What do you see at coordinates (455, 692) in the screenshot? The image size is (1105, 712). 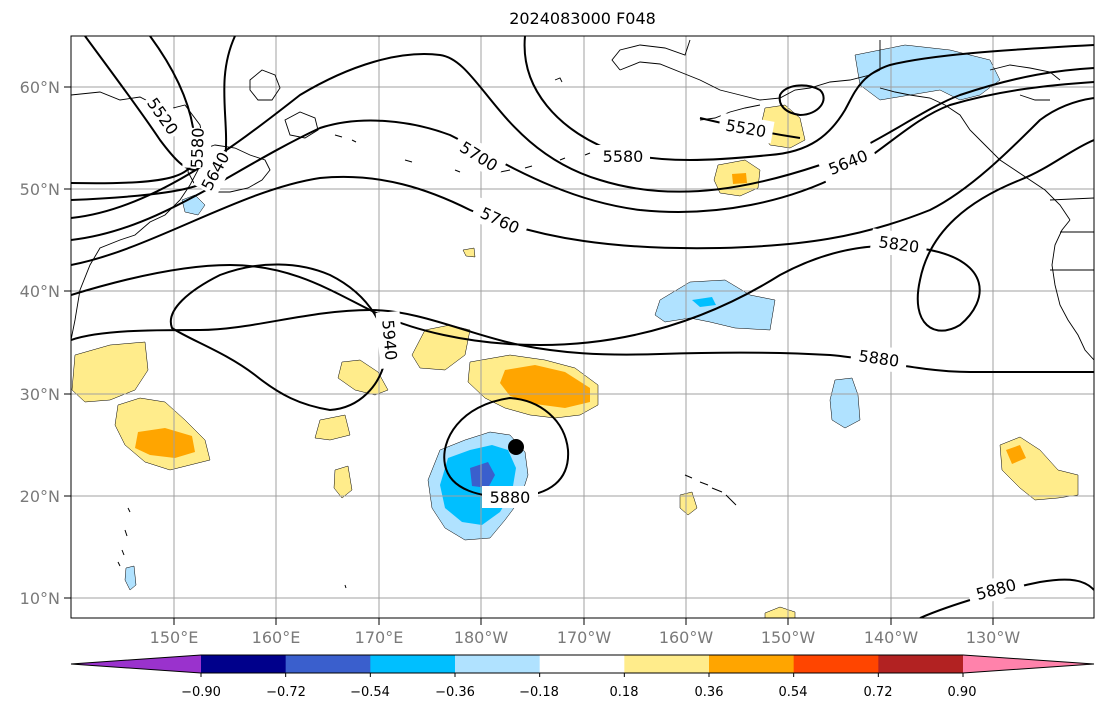 I see `colorbar-tick-label: −0.36` at bounding box center [455, 692].